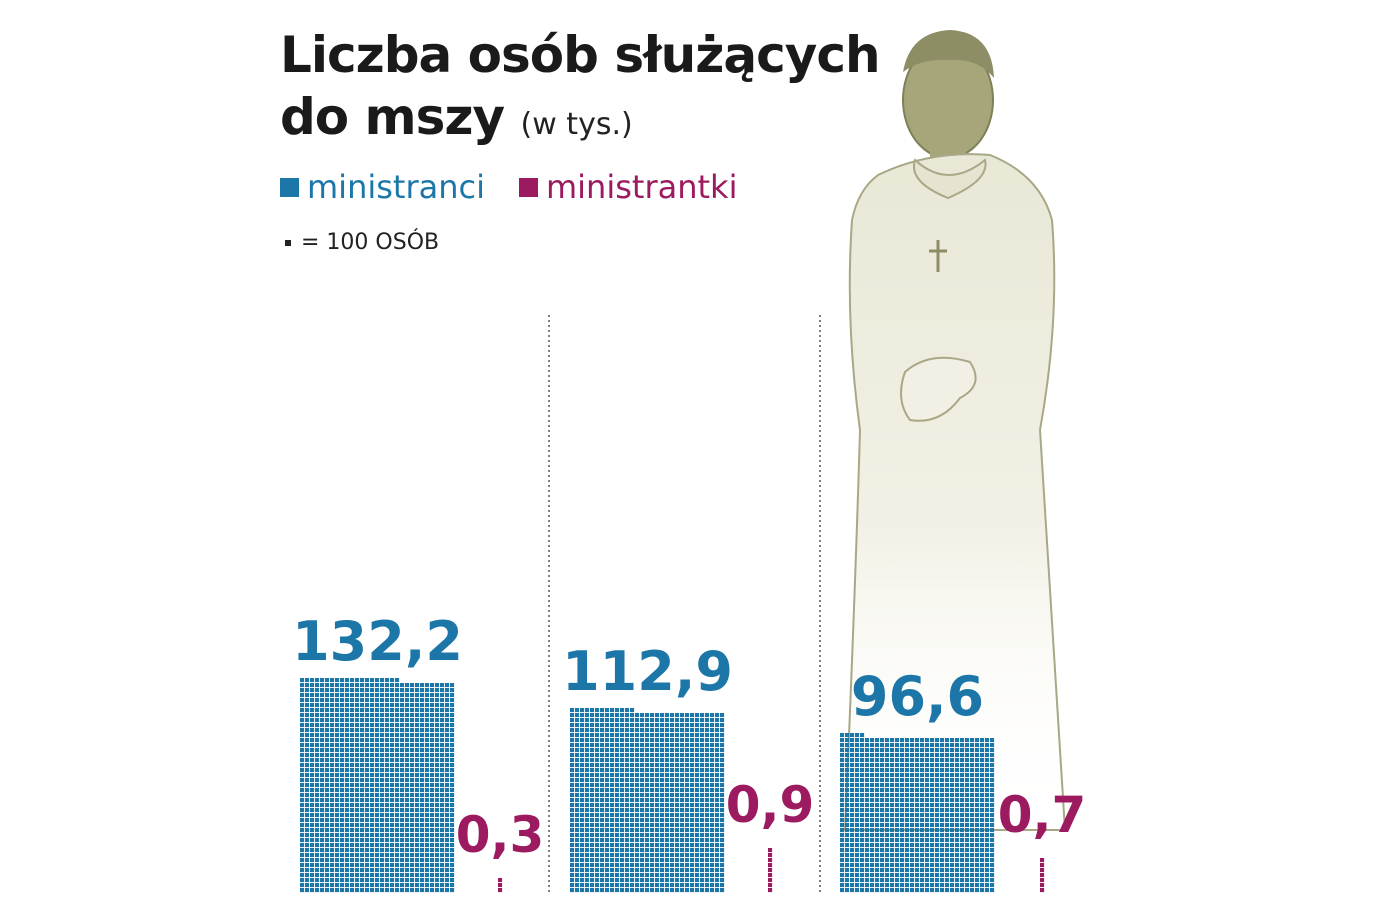  What do you see at coordinates (288, 242) in the screenshot?
I see `scale-note-square-icon` at bounding box center [288, 242].